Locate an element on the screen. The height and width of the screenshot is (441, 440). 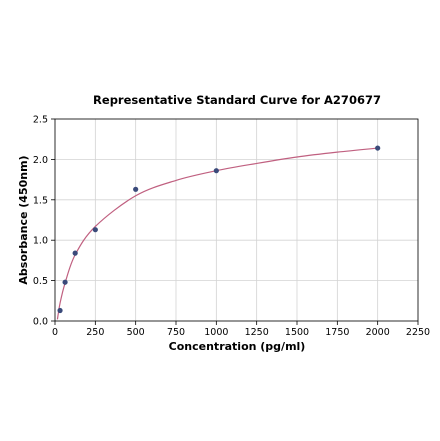
y-tick-label: 1.5 is located at coordinates (40, 200).